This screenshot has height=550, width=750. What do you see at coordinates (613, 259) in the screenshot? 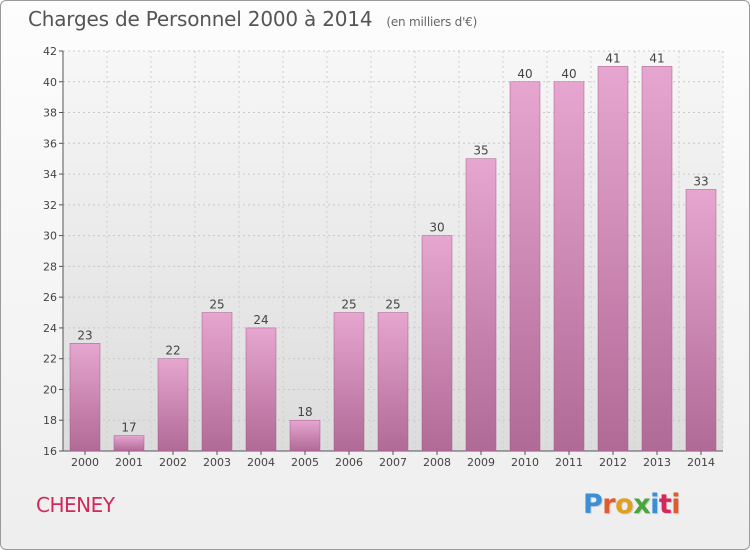
I see `bar-2012` at bounding box center [613, 259].